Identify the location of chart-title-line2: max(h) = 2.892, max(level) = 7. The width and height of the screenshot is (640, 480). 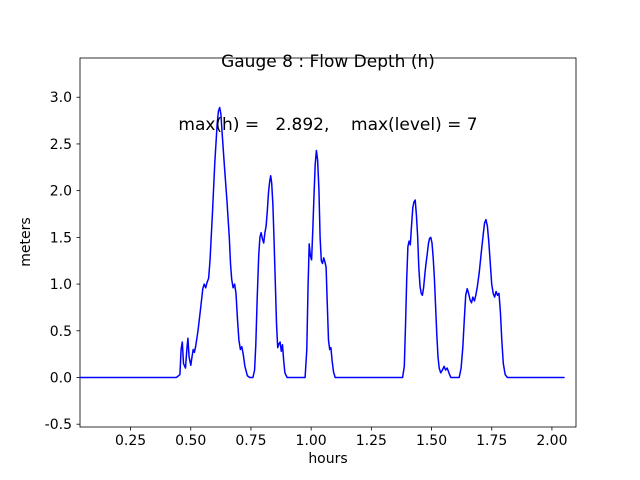
(328, 125).